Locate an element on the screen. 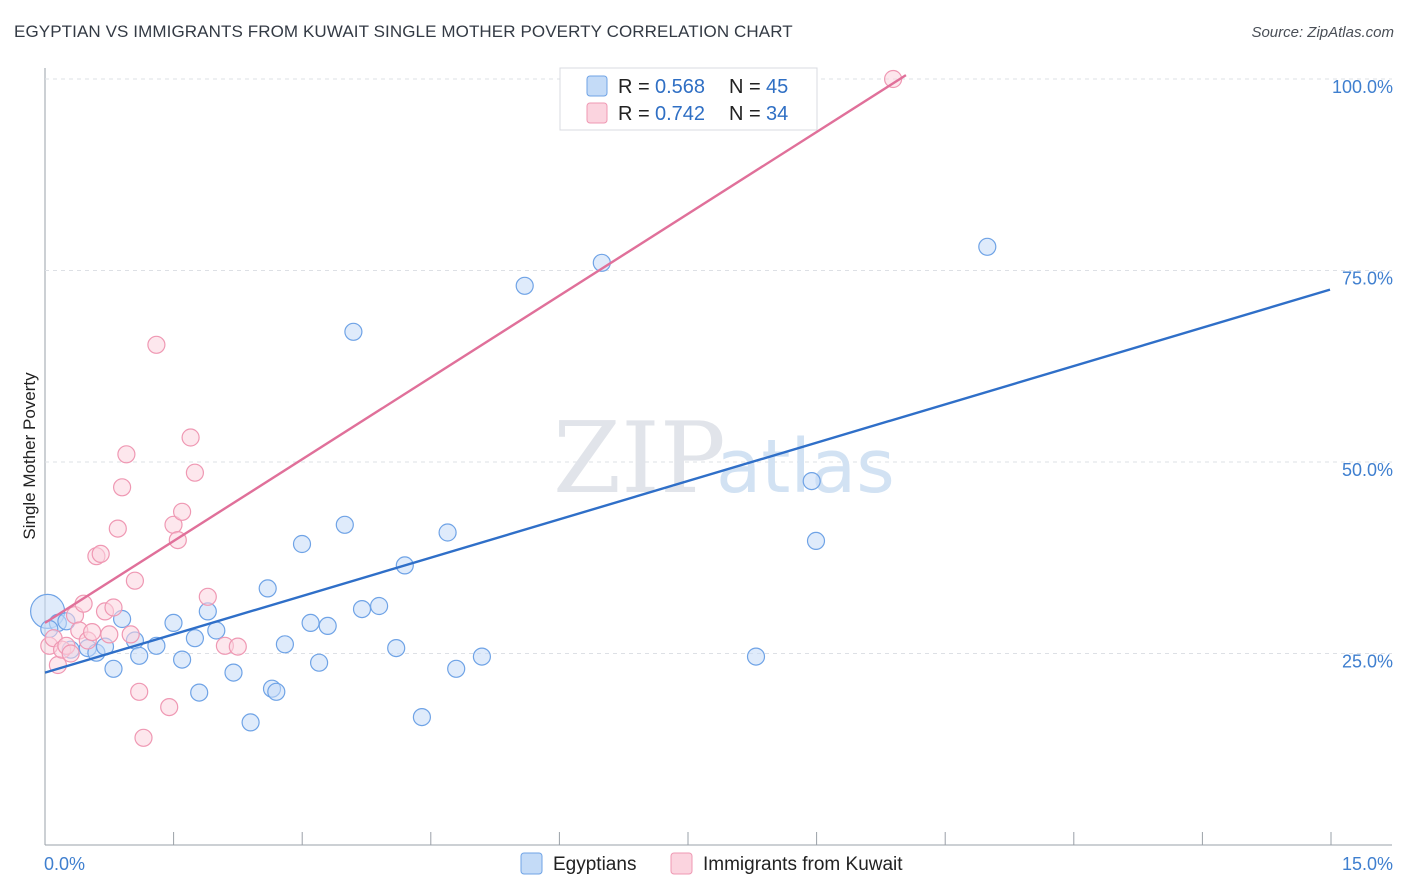  watermark-atlas: atlas is located at coordinates (805, 467).